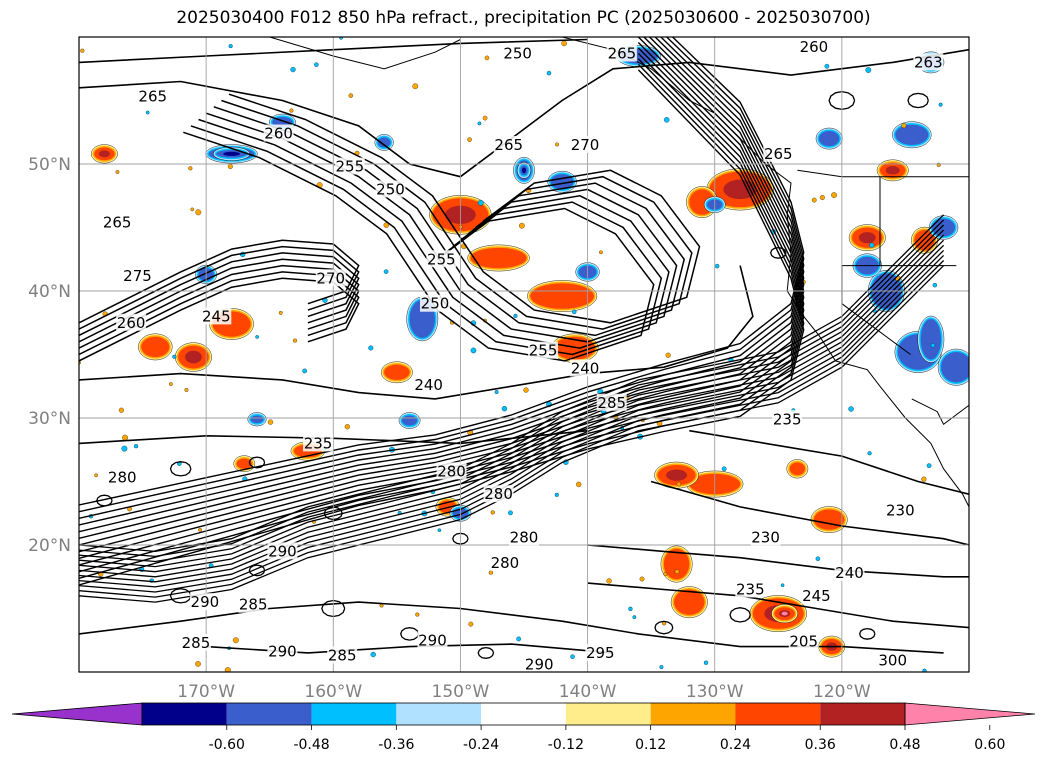  I want to click on contour-label: 295, so click(600, 653).